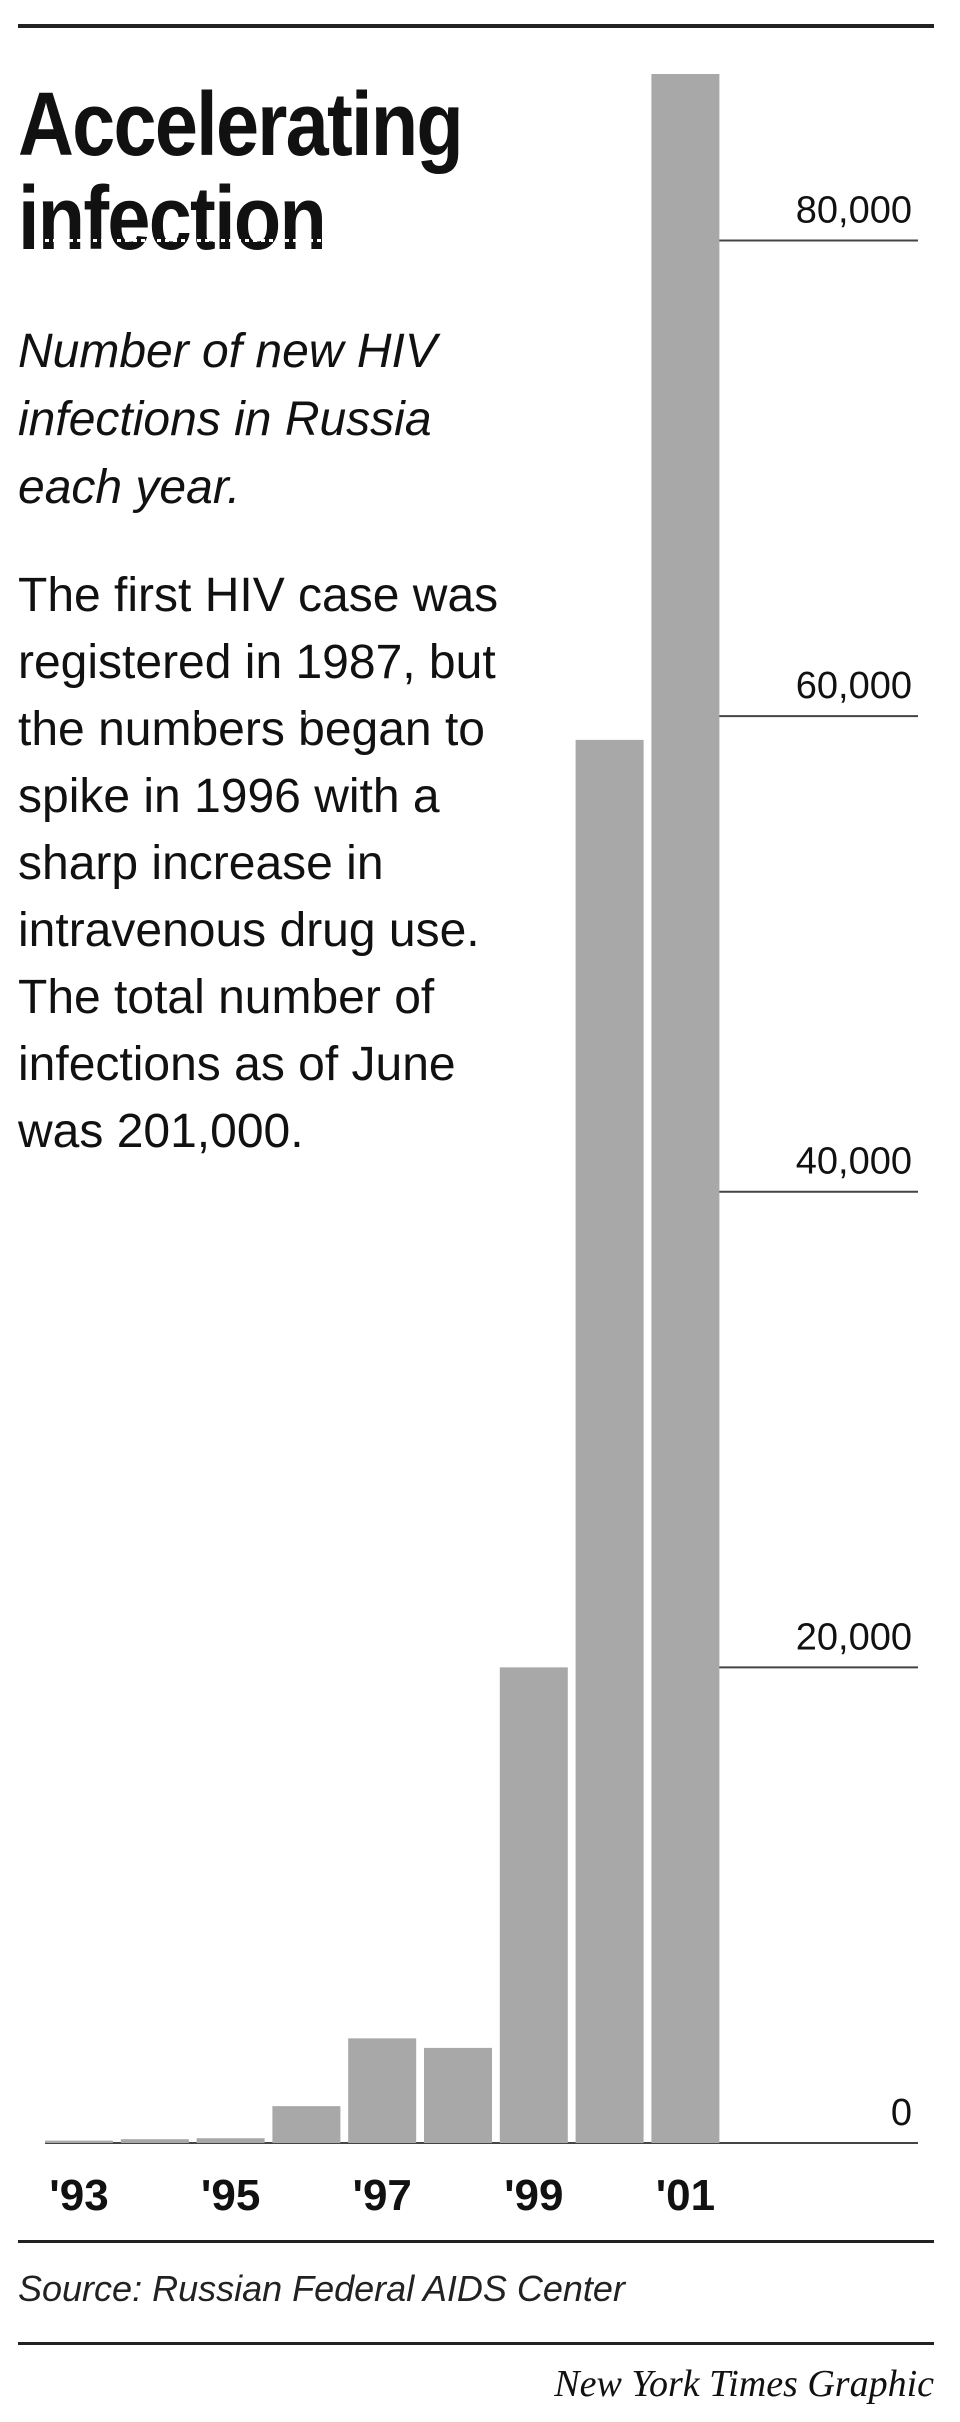  I want to click on credit-rule, so click(476, 2343).